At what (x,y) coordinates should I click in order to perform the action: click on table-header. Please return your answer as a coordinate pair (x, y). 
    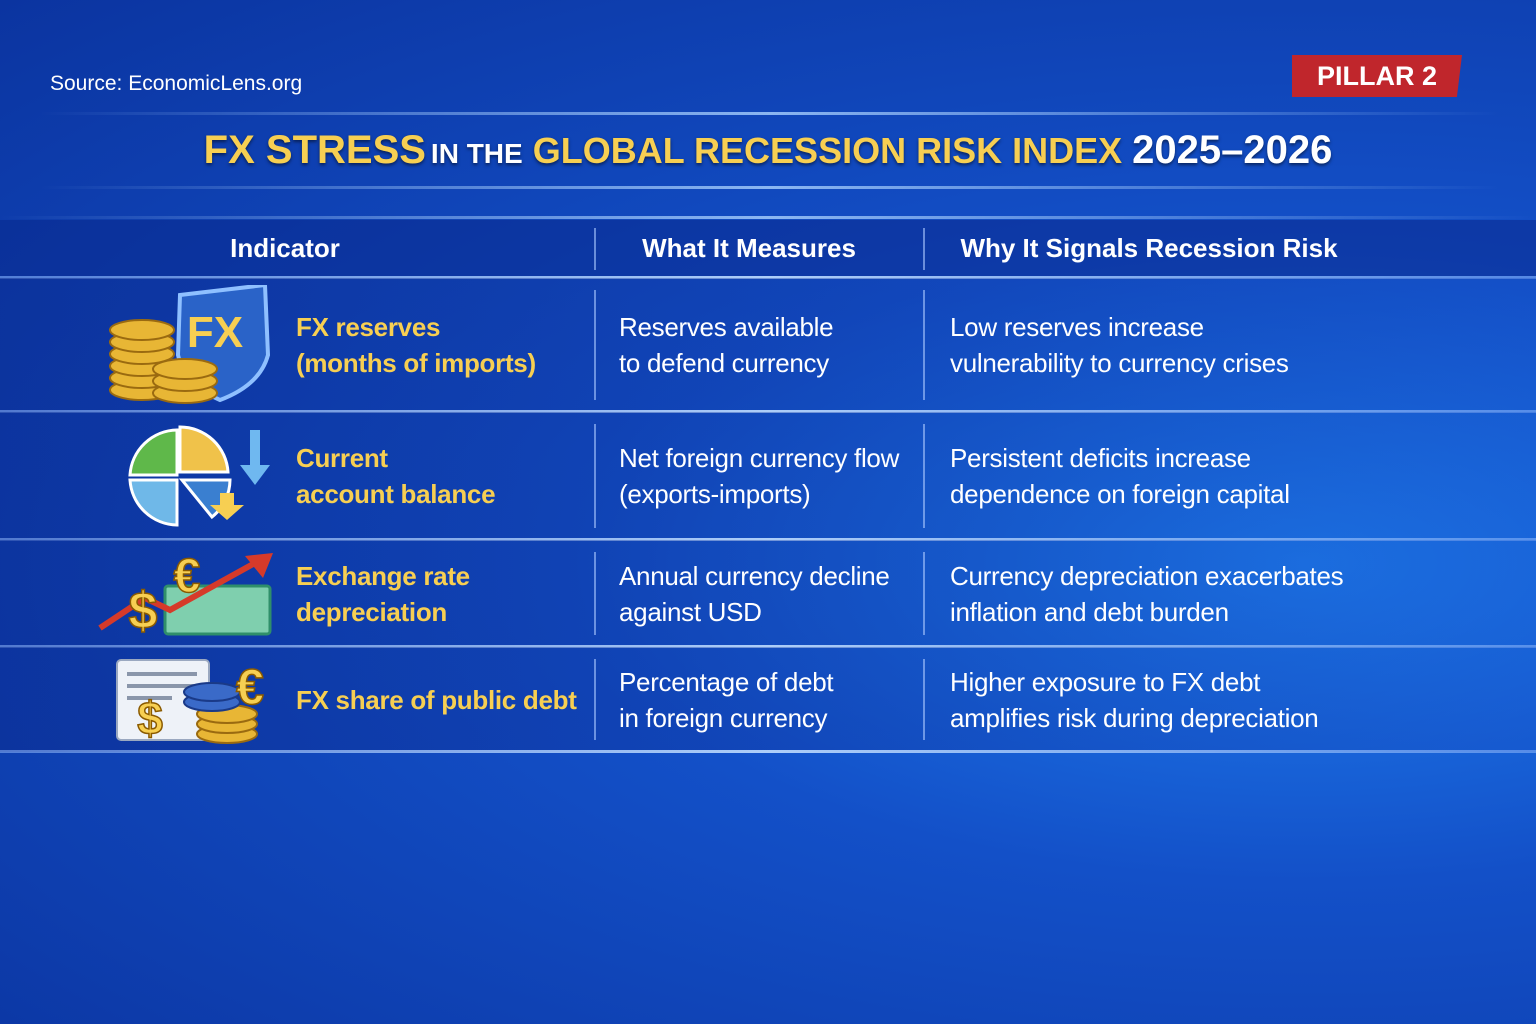
    Looking at the image, I should click on (768, 248).